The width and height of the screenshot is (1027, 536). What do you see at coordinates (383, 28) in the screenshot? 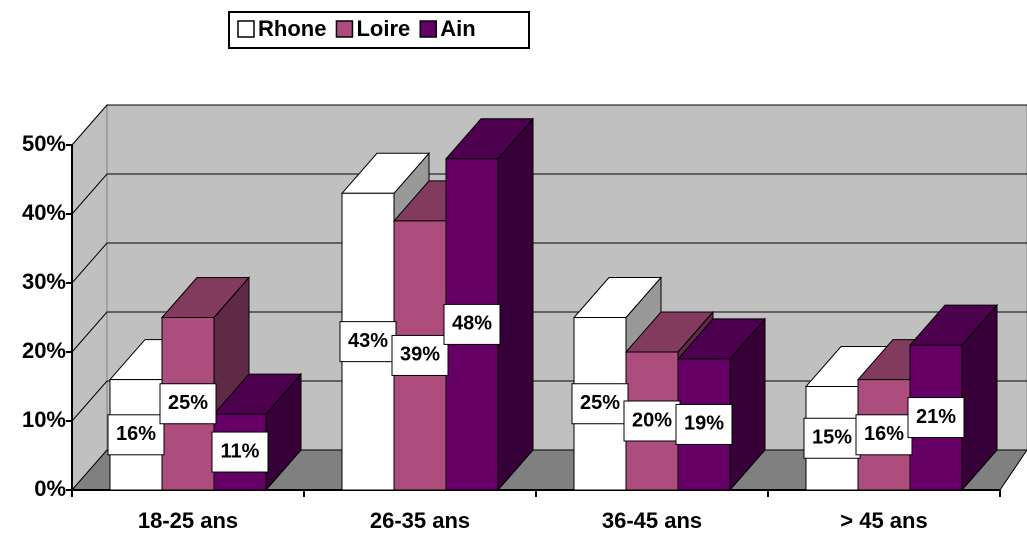
I see `legend-label: Loire` at bounding box center [383, 28].